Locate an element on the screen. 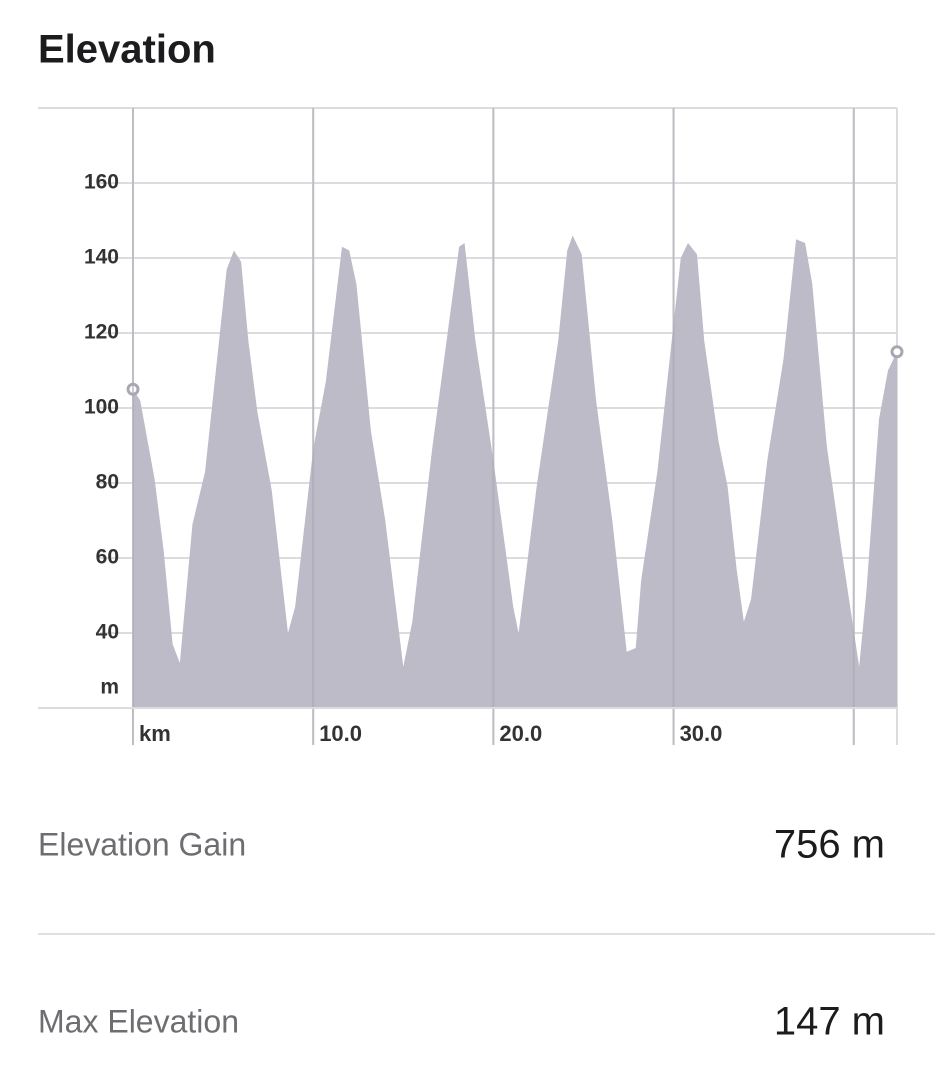 The image size is (935, 1085). y-tick-label: 140 is located at coordinates (101, 257).